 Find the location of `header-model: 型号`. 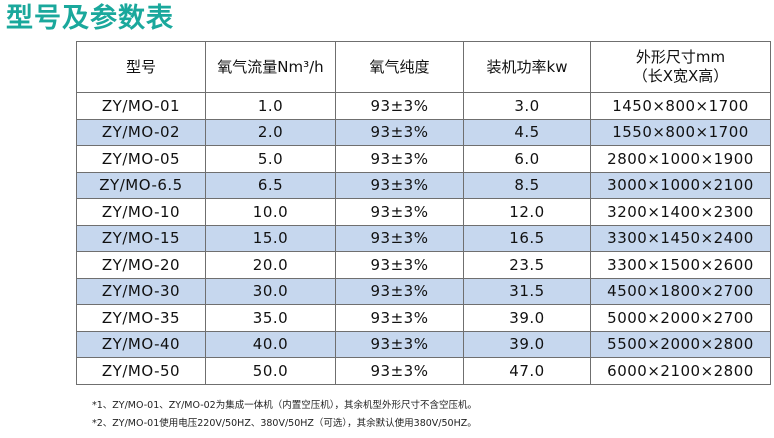

header-model: 型号 is located at coordinates (141, 67).